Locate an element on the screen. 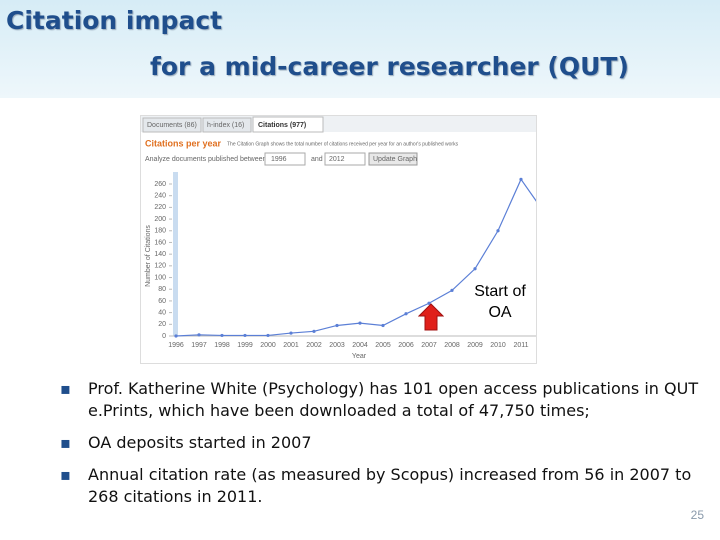 The width and height of the screenshot is (720, 540). x-tick-label: 2004 is located at coordinates (360, 345).